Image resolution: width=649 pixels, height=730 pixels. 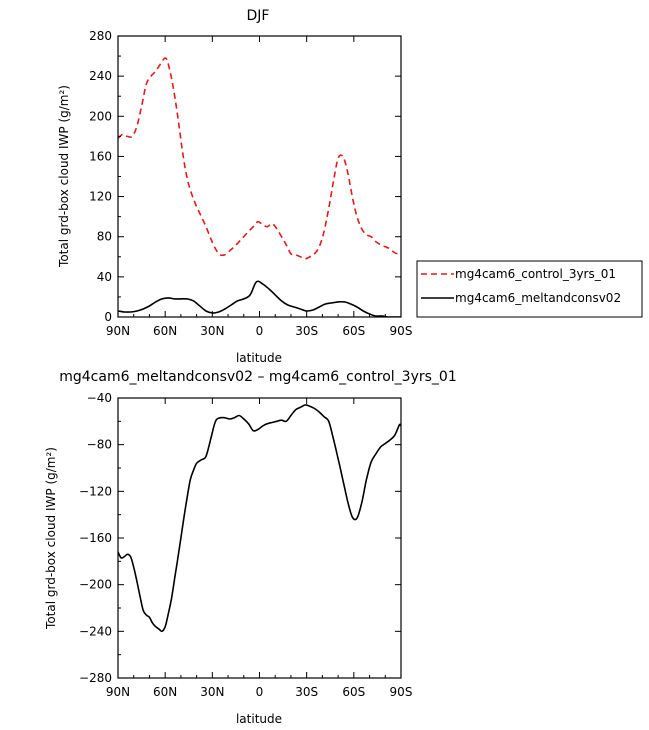 What do you see at coordinates (104, 237) in the screenshot?
I see `top-y-tick-label: 80` at bounding box center [104, 237].